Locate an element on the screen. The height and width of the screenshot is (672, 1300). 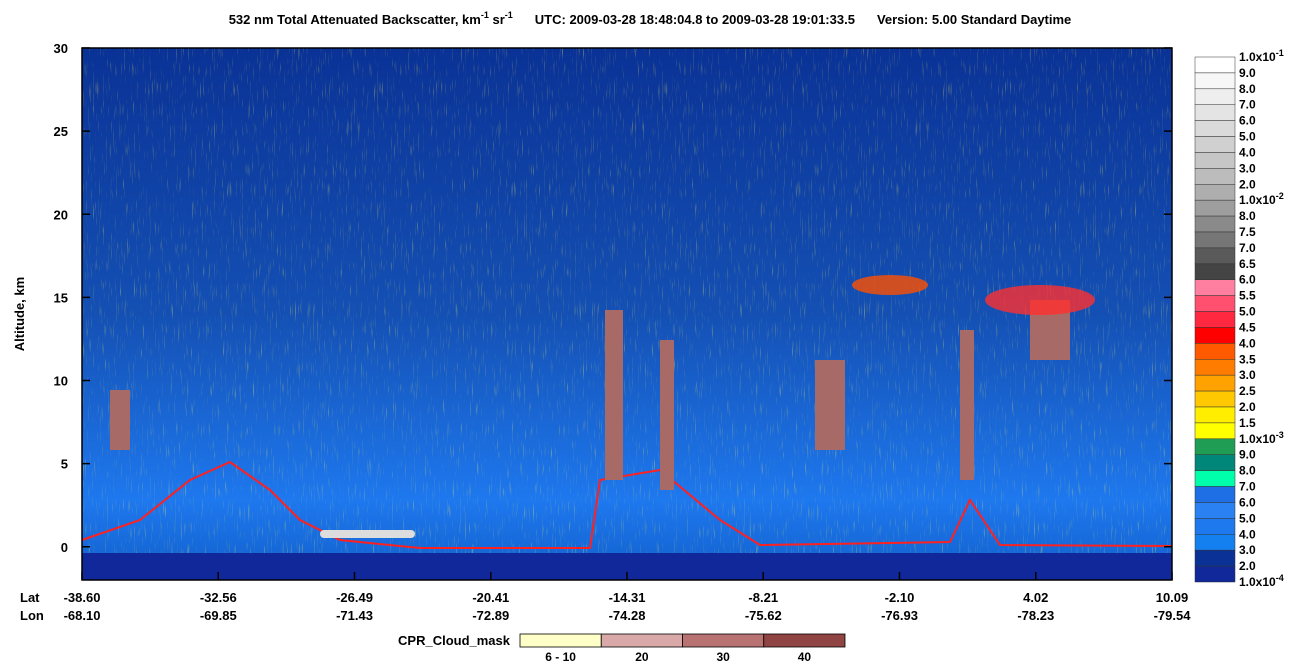
lat-tick-label: 10.09 is located at coordinates (1172, 597).